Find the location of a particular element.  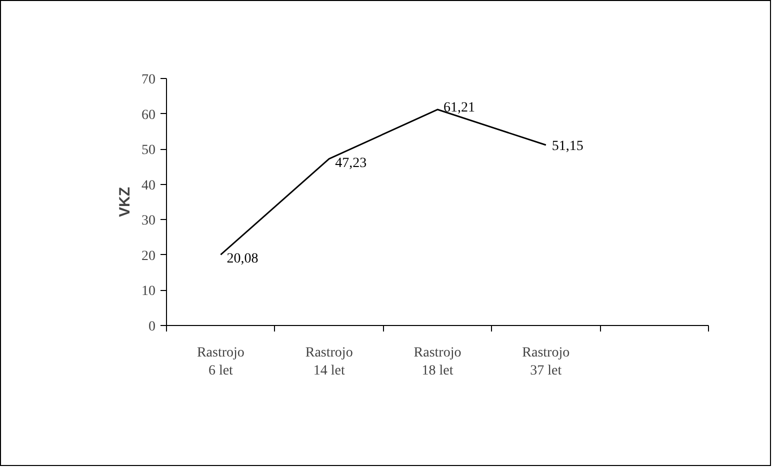

data-label: 51,15 is located at coordinates (568, 146).